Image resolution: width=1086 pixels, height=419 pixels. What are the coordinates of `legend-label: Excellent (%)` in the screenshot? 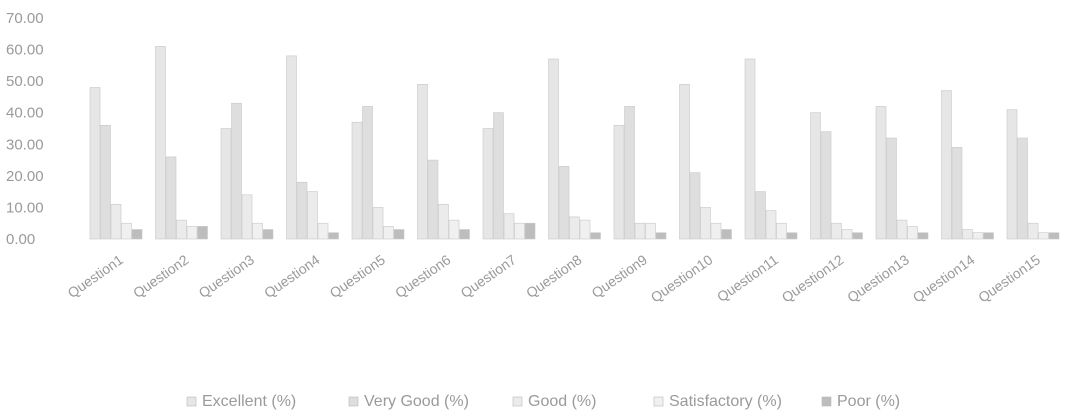 It's located at (249, 401).